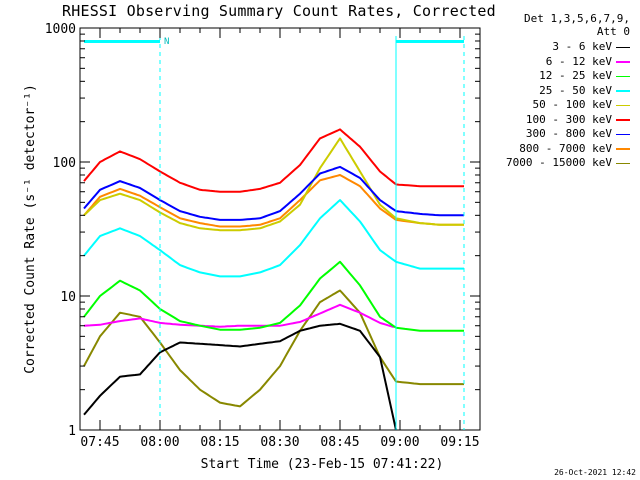 The height and width of the screenshot is (480, 640). Describe the element at coordinates (595, 472) in the screenshot. I see `timestamp: 26-Oct-2021 12:42` at that location.